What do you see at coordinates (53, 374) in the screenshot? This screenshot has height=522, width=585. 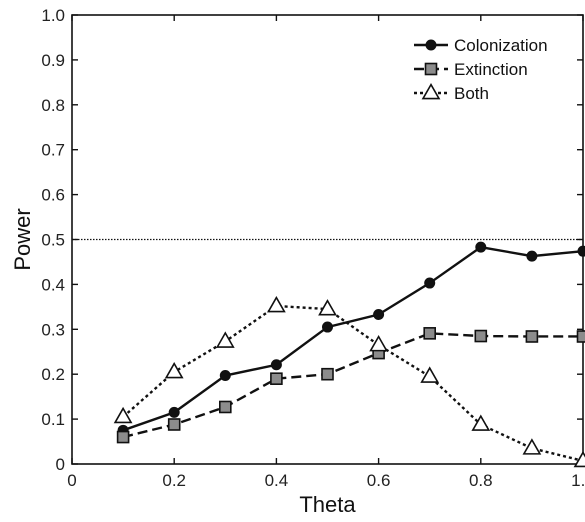 I see `y-tick-label: 0.2` at bounding box center [53, 374].